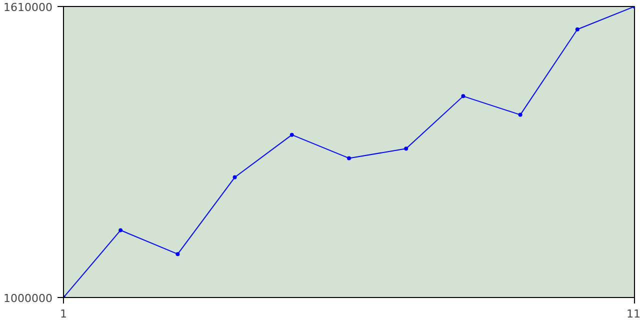 This screenshot has height=320, width=640. What do you see at coordinates (28, 298) in the screenshot?
I see `y-tick-label: 1000000` at bounding box center [28, 298].